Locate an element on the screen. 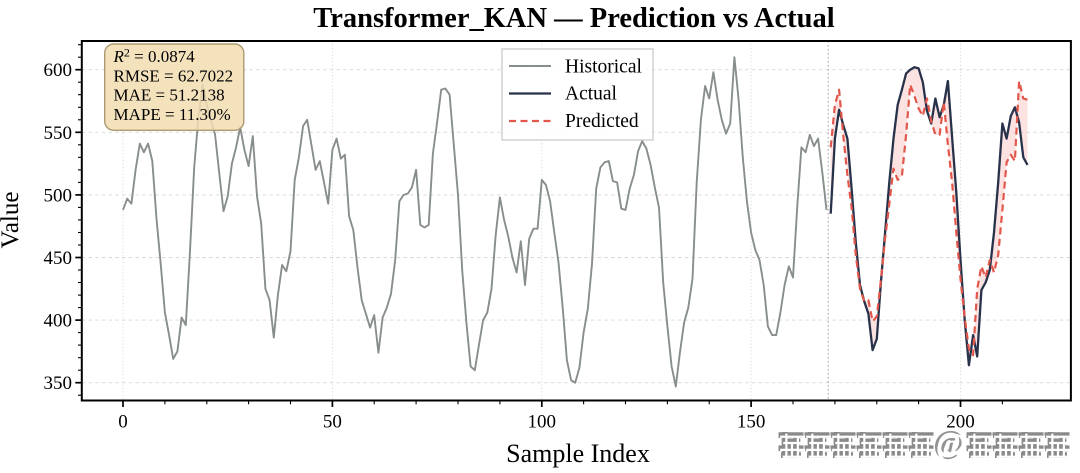 The width and height of the screenshot is (1080, 473). svg-text: 150 is located at coordinates (751, 422).